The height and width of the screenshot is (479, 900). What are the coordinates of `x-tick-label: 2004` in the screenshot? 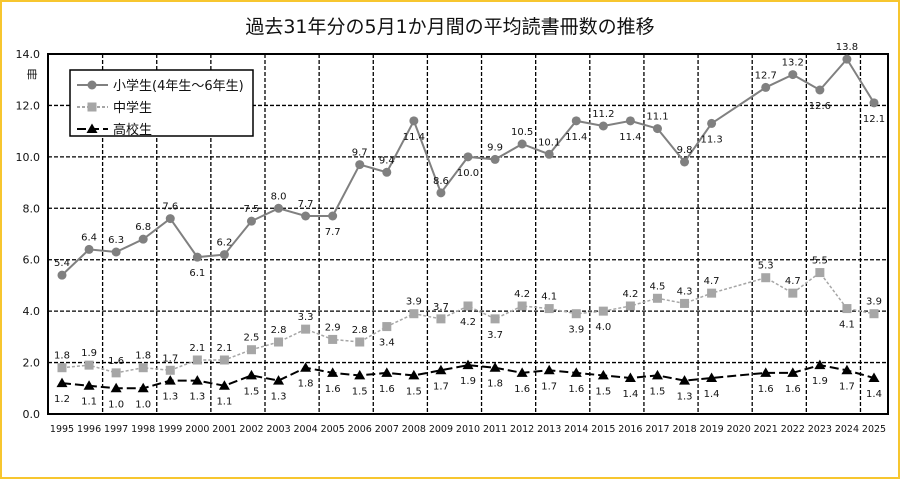 It's located at (306, 429).